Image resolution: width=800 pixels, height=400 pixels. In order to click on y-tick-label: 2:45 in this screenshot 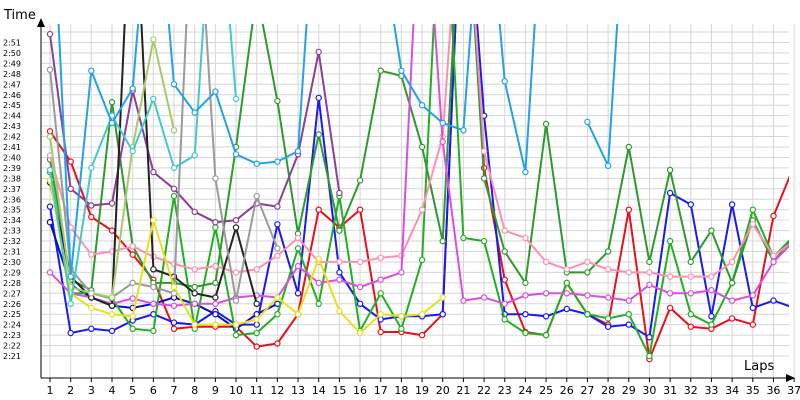, I will do `click(12, 105)`.